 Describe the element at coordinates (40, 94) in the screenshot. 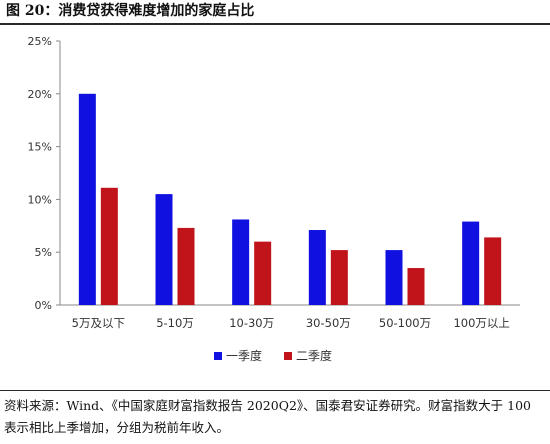

I see `y-tick-label: 20%` at that location.